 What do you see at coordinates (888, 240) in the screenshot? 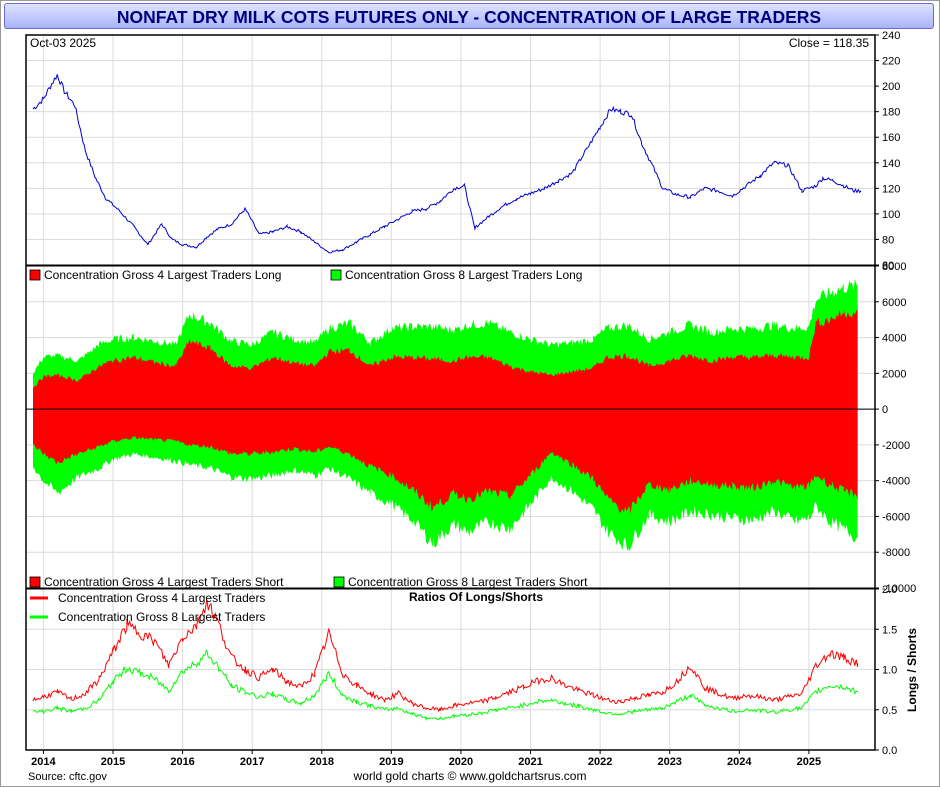
I see `price-y-tick-label: 80` at bounding box center [888, 240].